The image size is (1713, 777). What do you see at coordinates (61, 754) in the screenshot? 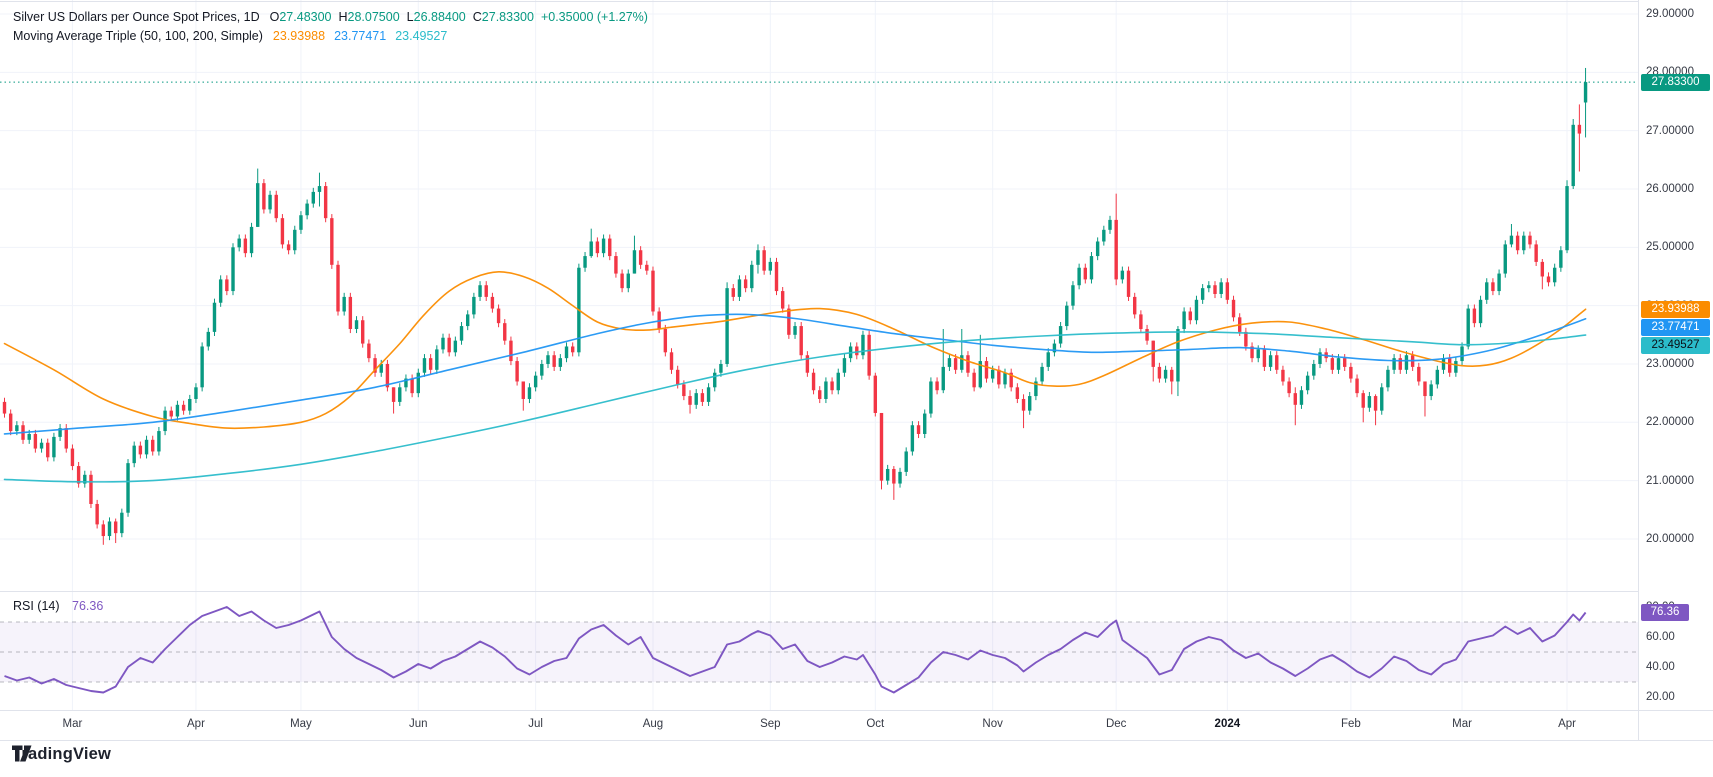
I see `tradingview-attribution: TradingView` at bounding box center [61, 754].